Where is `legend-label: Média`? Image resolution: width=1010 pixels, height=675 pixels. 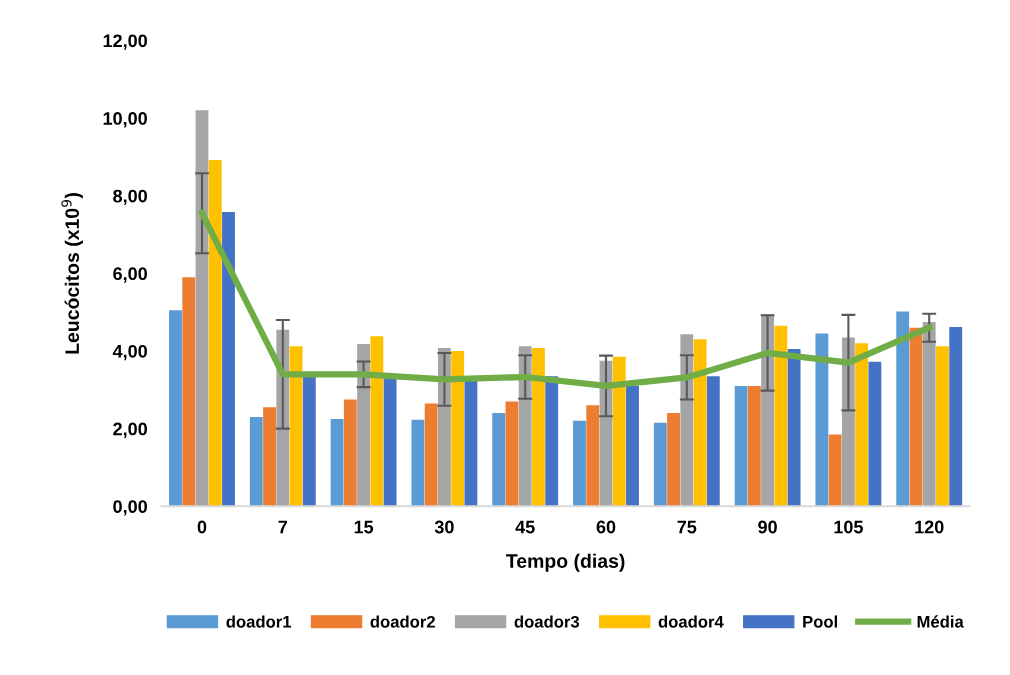
legend-label: Média is located at coordinates (940, 621).